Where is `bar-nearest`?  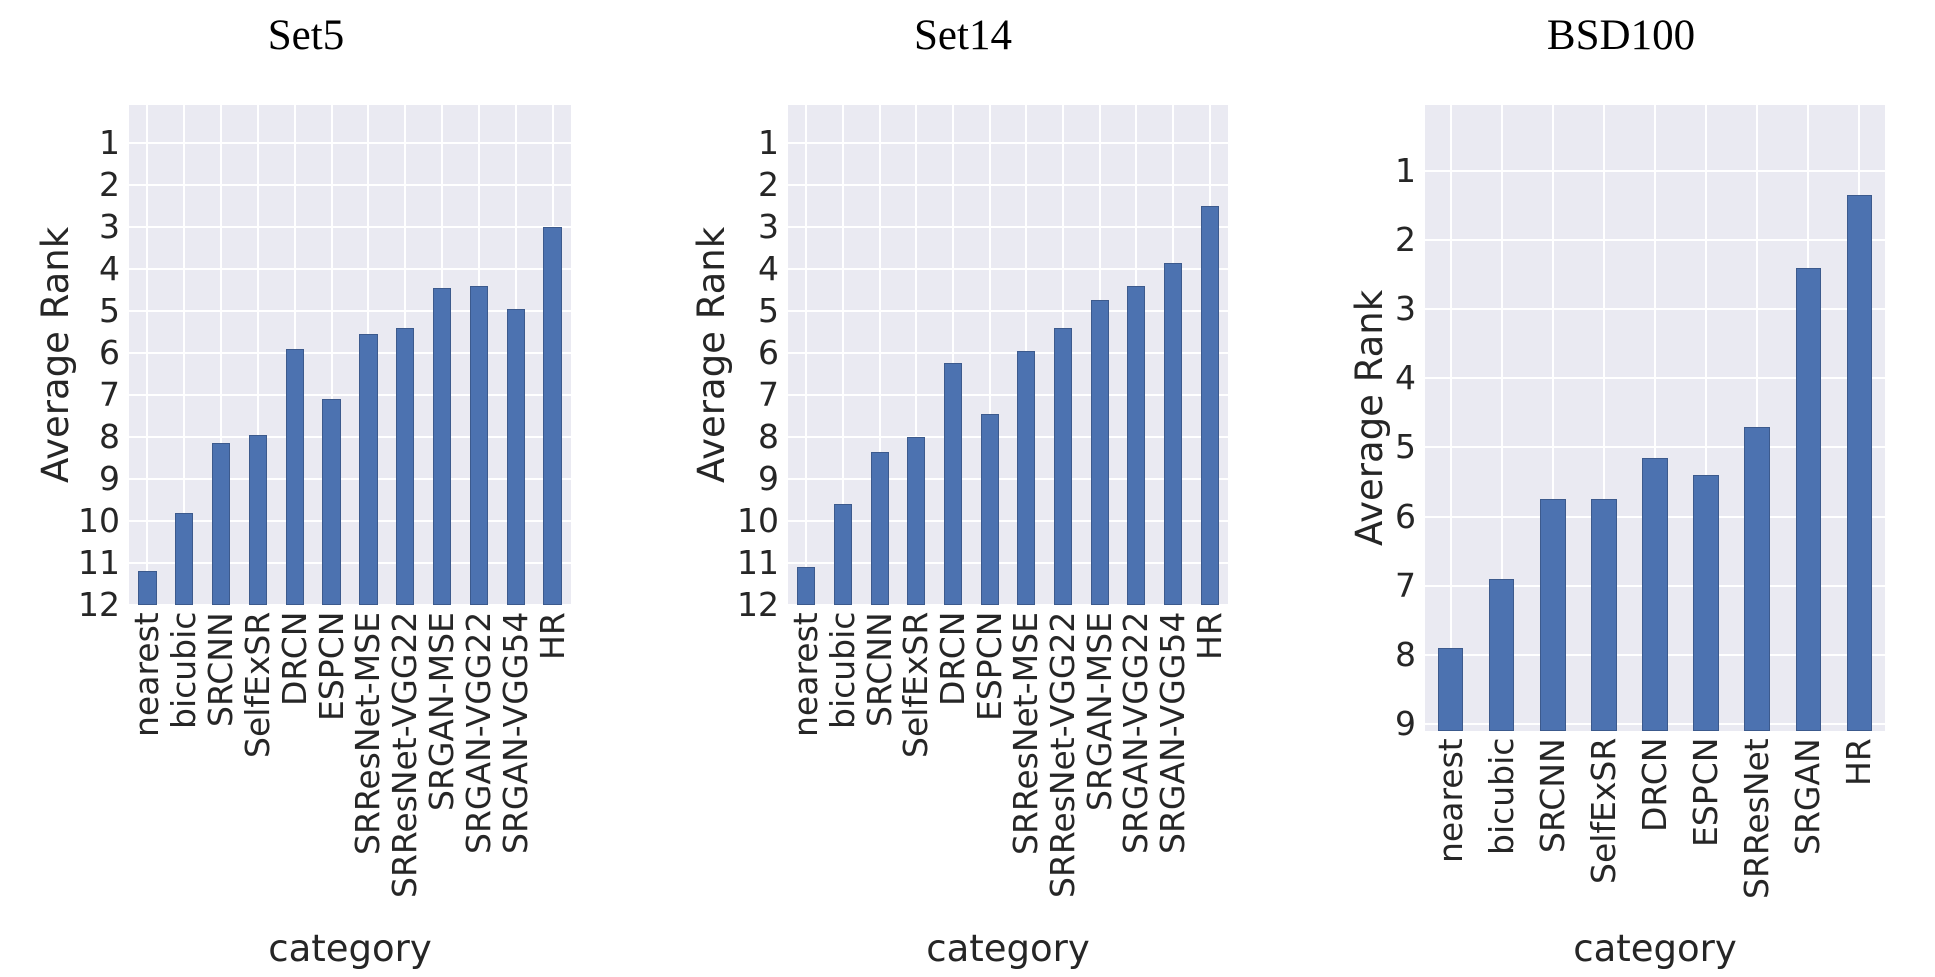
bar-nearest is located at coordinates (1450, 689).